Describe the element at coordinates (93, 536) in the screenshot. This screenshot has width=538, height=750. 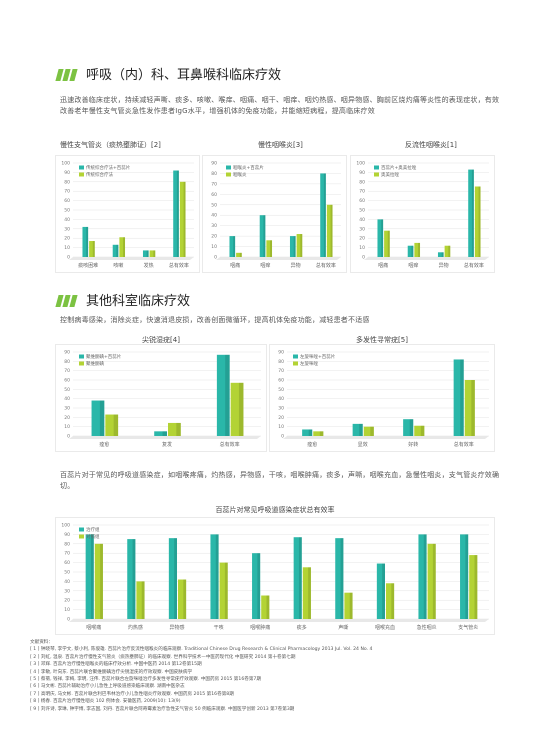
I see `legend-label: 对照组` at that location.